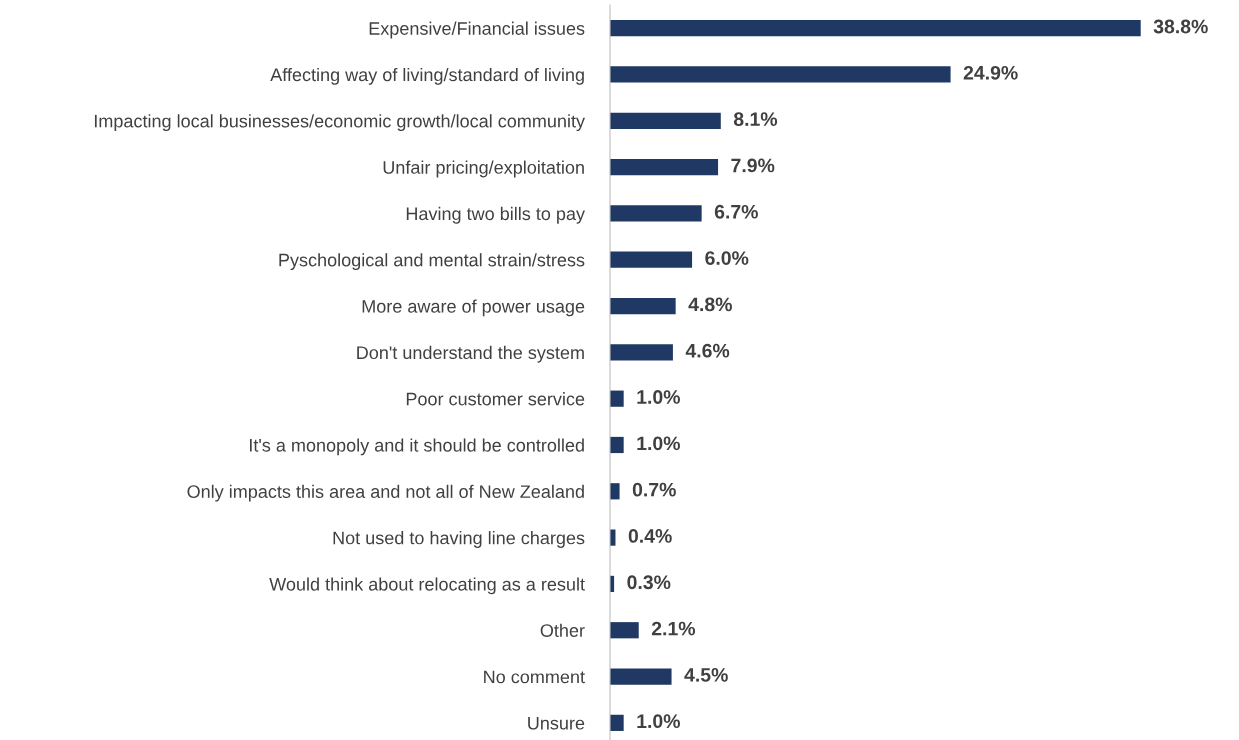  What do you see at coordinates (649, 582) in the screenshot?
I see `data-label: 0.3%` at bounding box center [649, 582].